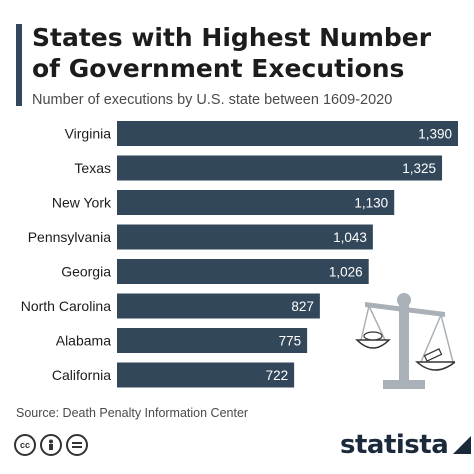 The height and width of the screenshot is (474, 474). What do you see at coordinates (371, 203) in the screenshot?
I see `value-label: 1,130` at bounding box center [371, 203].